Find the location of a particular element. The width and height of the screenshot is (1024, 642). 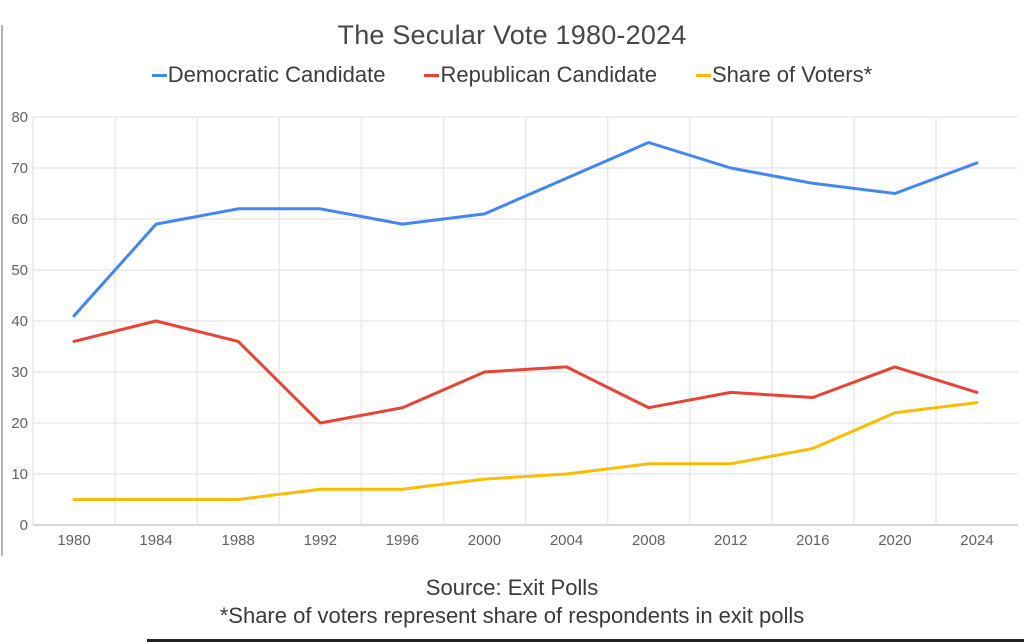

y-tick-label: 20 is located at coordinates (19, 423).